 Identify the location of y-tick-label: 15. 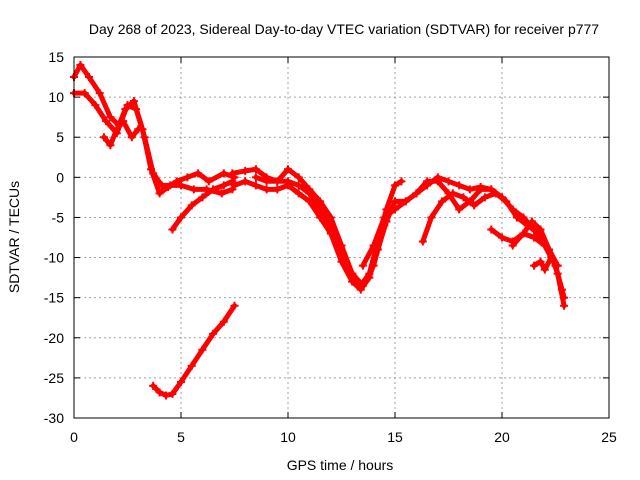
(56, 57).